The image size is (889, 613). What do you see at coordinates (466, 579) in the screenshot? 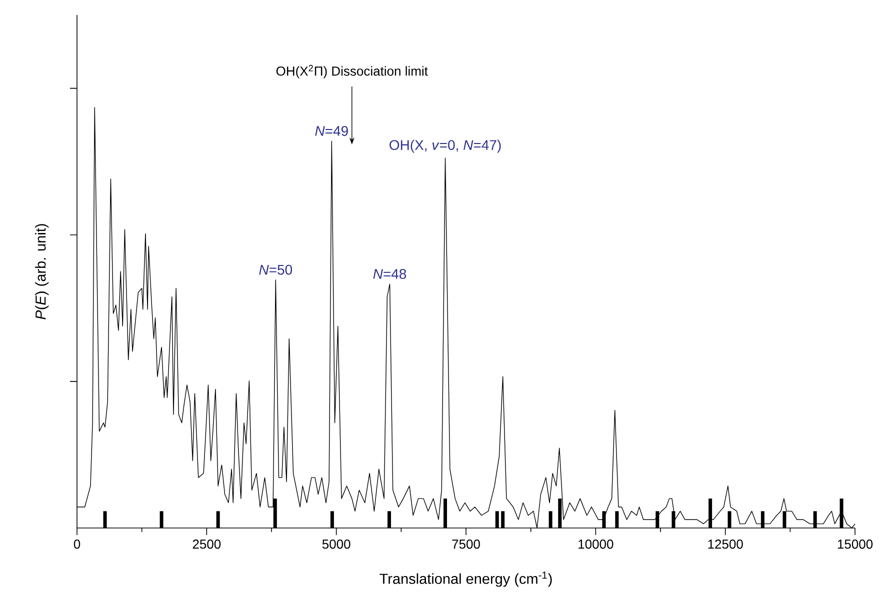
I see `x-axis-title: Translational energy (cm$^{-1}$)` at bounding box center [466, 579].